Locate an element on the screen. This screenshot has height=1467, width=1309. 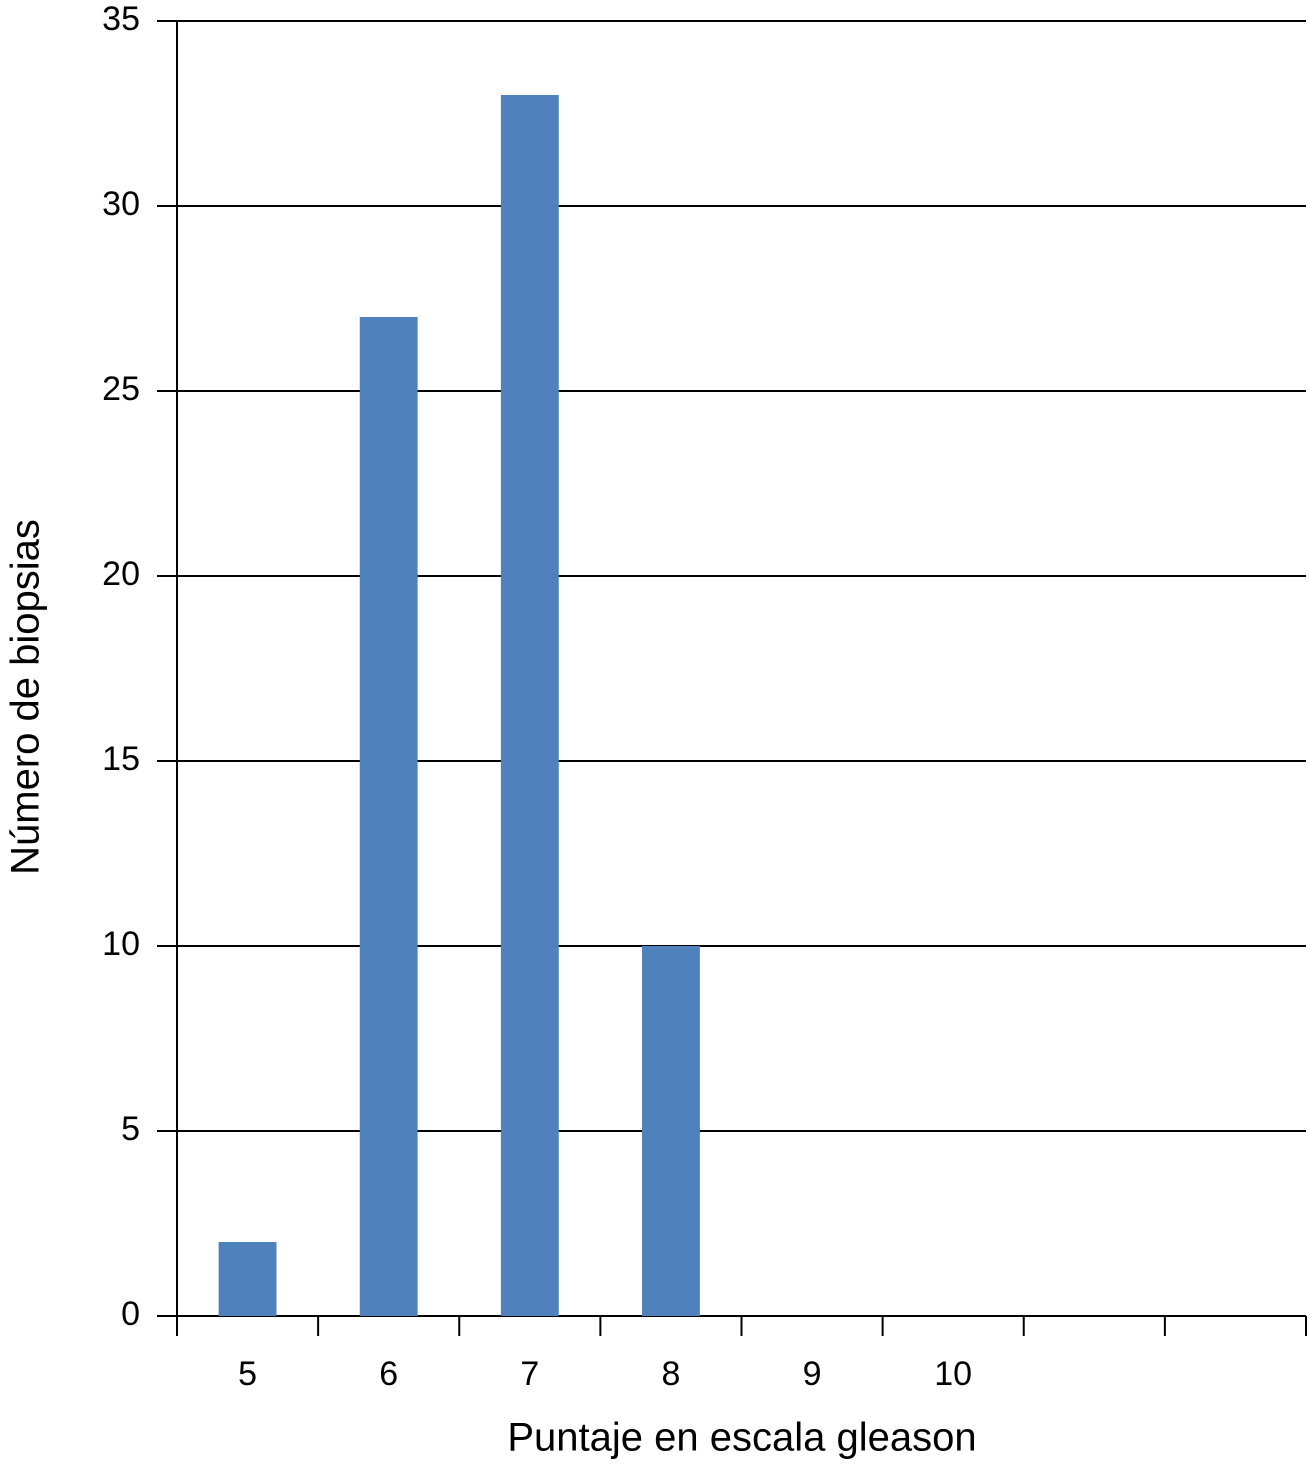
x-axis-title: Puntaje en escala gleason is located at coordinates (741, 1438).